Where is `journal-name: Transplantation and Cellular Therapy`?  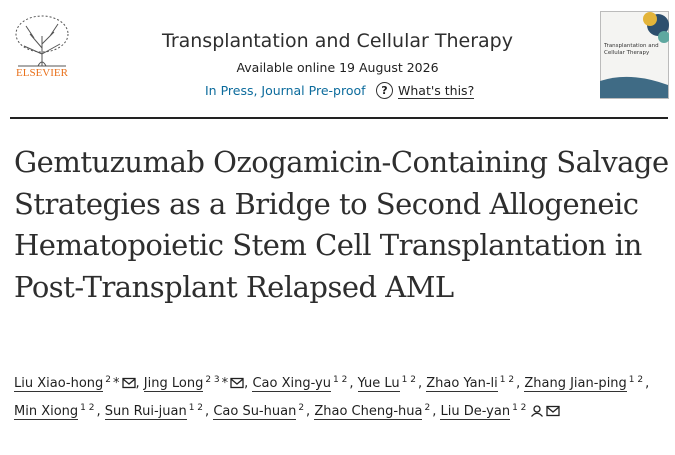 journal-name: Transplantation and Cellular Therapy is located at coordinates (337, 41).